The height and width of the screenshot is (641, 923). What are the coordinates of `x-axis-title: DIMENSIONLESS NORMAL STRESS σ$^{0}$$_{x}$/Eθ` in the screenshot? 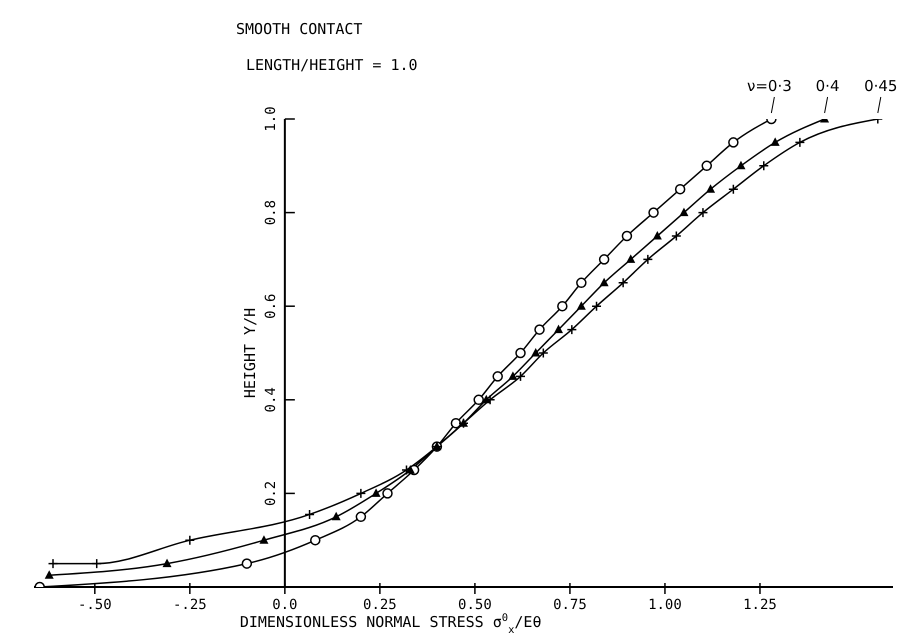 It's located at (391, 624).